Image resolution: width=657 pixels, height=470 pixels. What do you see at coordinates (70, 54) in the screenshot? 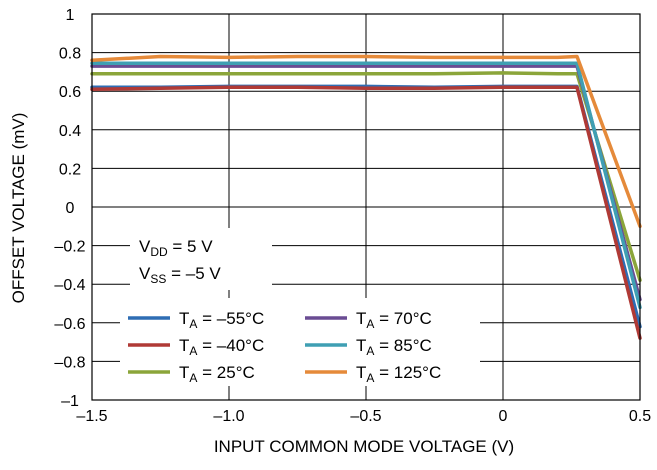
I see `y-tick-label: 0.8` at bounding box center [70, 54].